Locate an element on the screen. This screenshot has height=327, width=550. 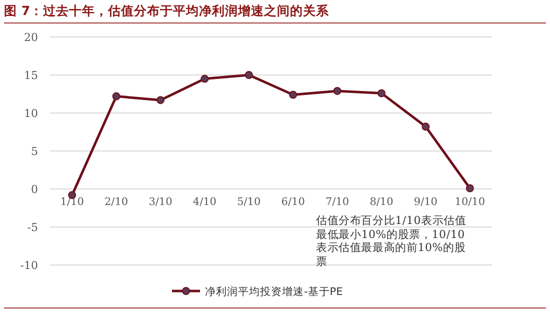
y-tick-label: 0 is located at coordinates (34, 189).